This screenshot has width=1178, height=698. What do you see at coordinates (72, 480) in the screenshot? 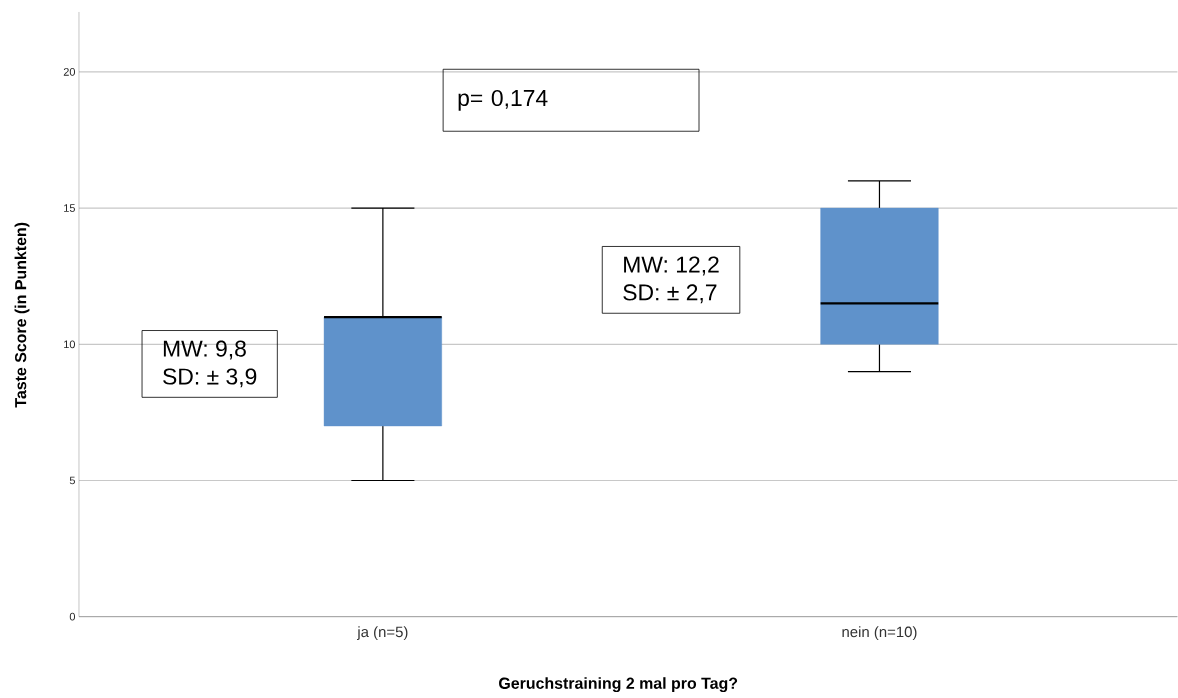
I see `y-tick-label: 5` at bounding box center [72, 480].